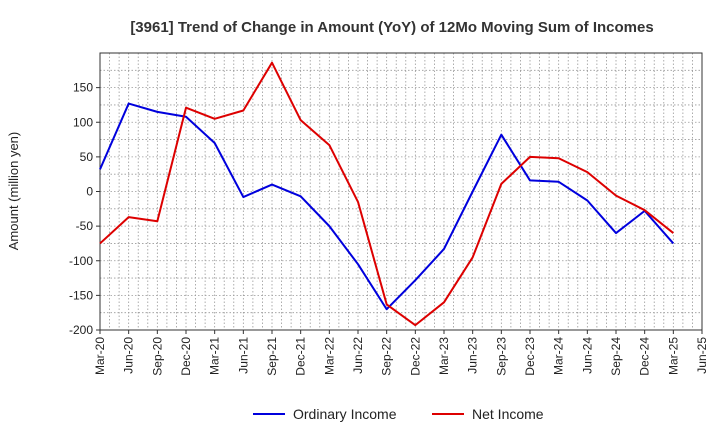 The height and width of the screenshot is (440, 720). Describe the element at coordinates (87, 157) in the screenshot. I see `y-tick-label: 50` at that location.